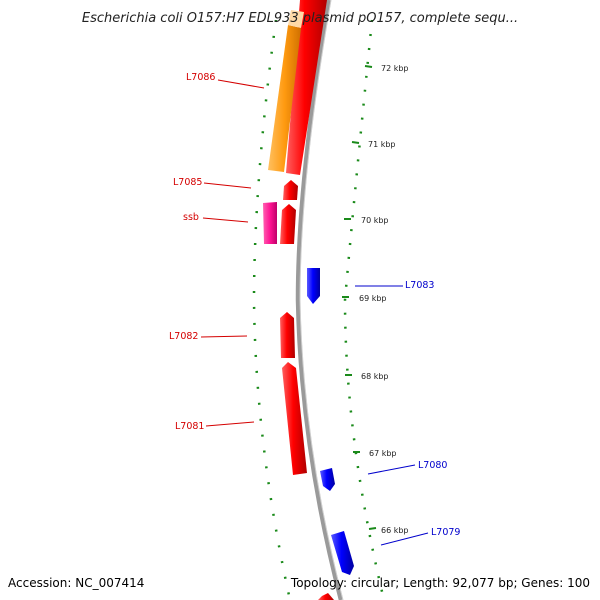  Describe the element at coordinates (288, 224) in the screenshot. I see `feature-ssb` at that location.